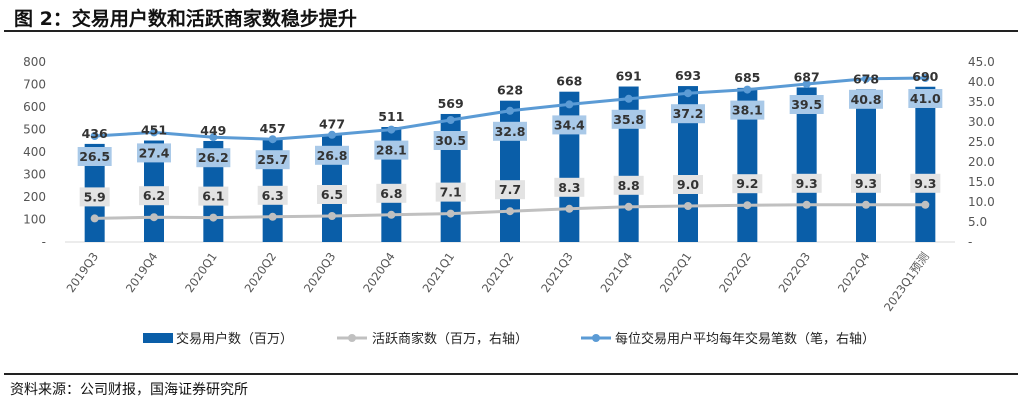 Image resolution: width=1024 pixels, height=406 pixels. What do you see at coordinates (676, 272) in the screenshot?
I see `x-tick-label: 2022Q1` at bounding box center [676, 272].